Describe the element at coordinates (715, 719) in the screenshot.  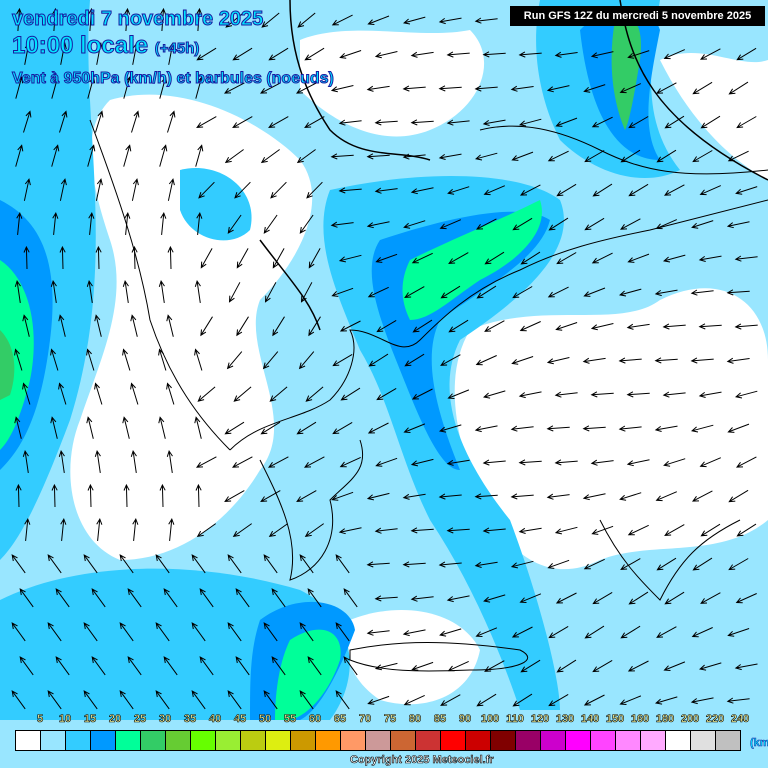
I see `legend-label: 220` at that location.